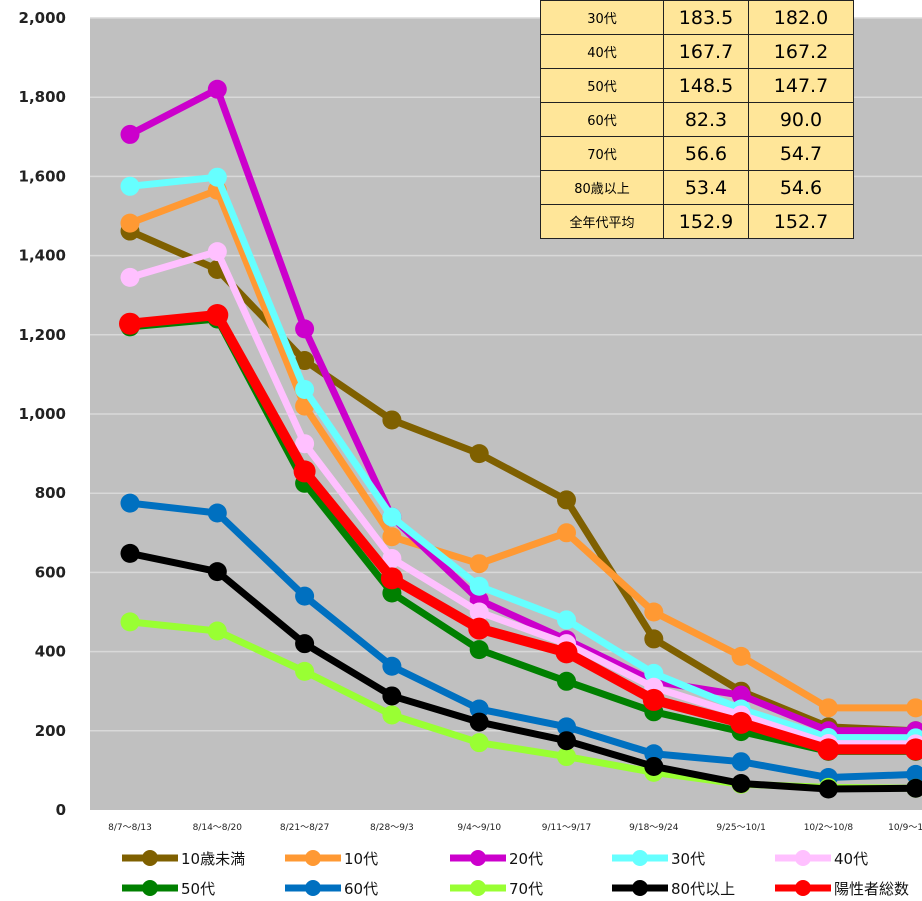  I want to click on legend-item: 30代, so click(658, 859).